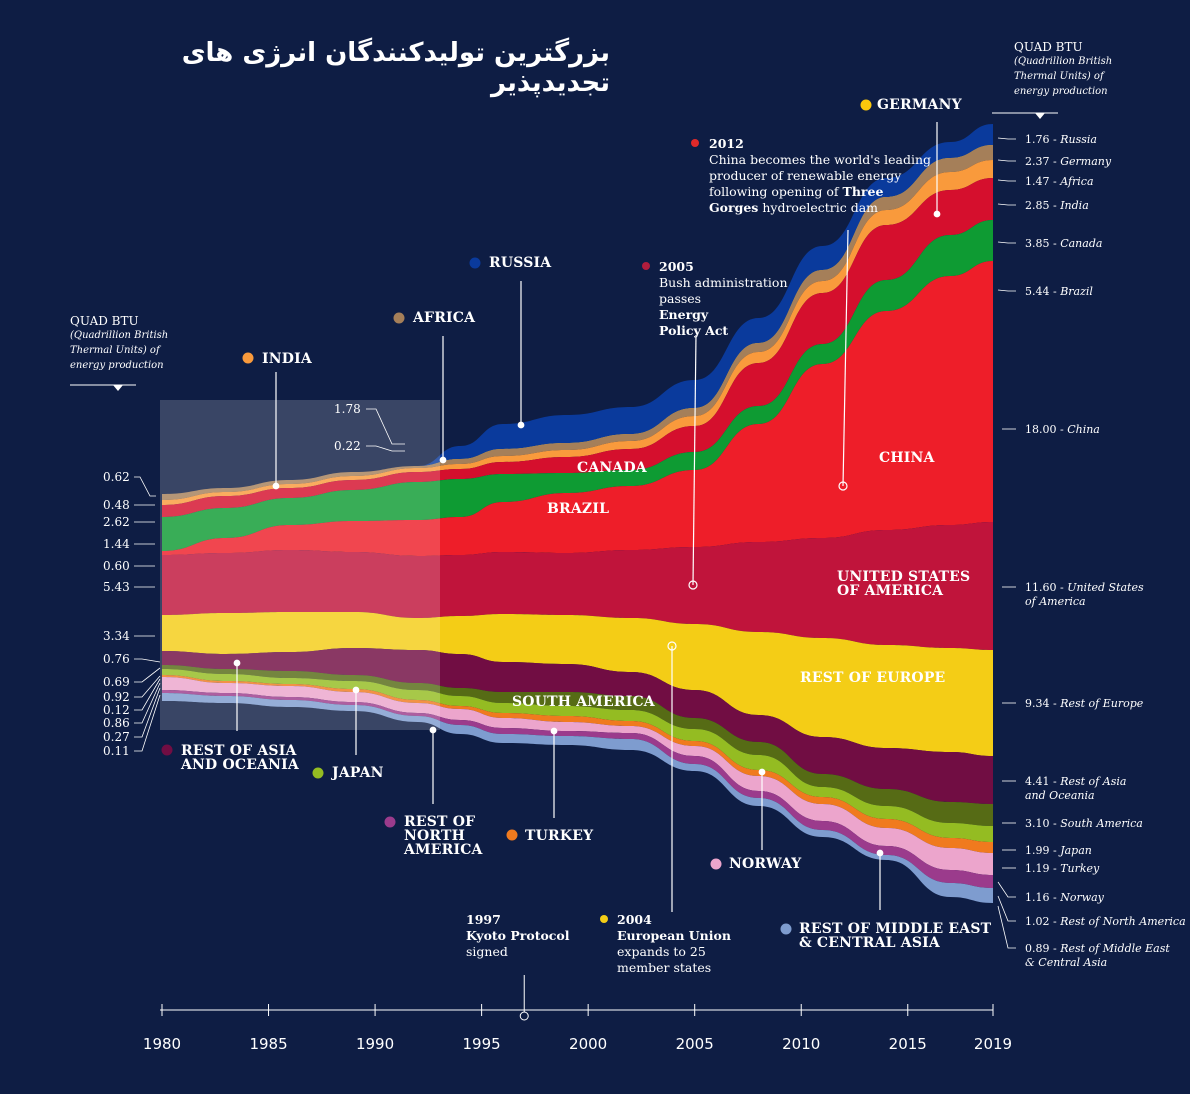 Image resolution: width=1190 pixels, height=1094 pixels. What do you see at coordinates (1084, 823) in the screenshot?
I see `right-value-label: 3.10 - South America` at bounding box center [1084, 823].